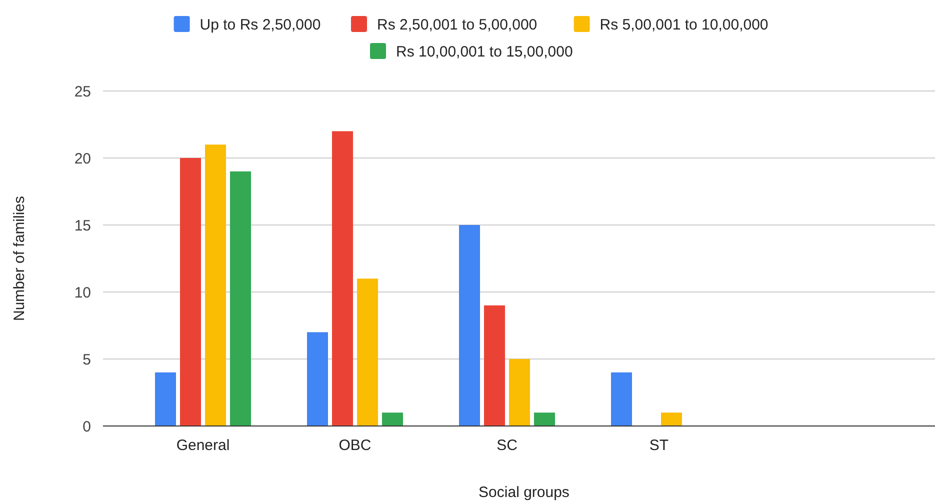 The image size is (935, 502). I want to click on x-tick-label: General, so click(203, 445).